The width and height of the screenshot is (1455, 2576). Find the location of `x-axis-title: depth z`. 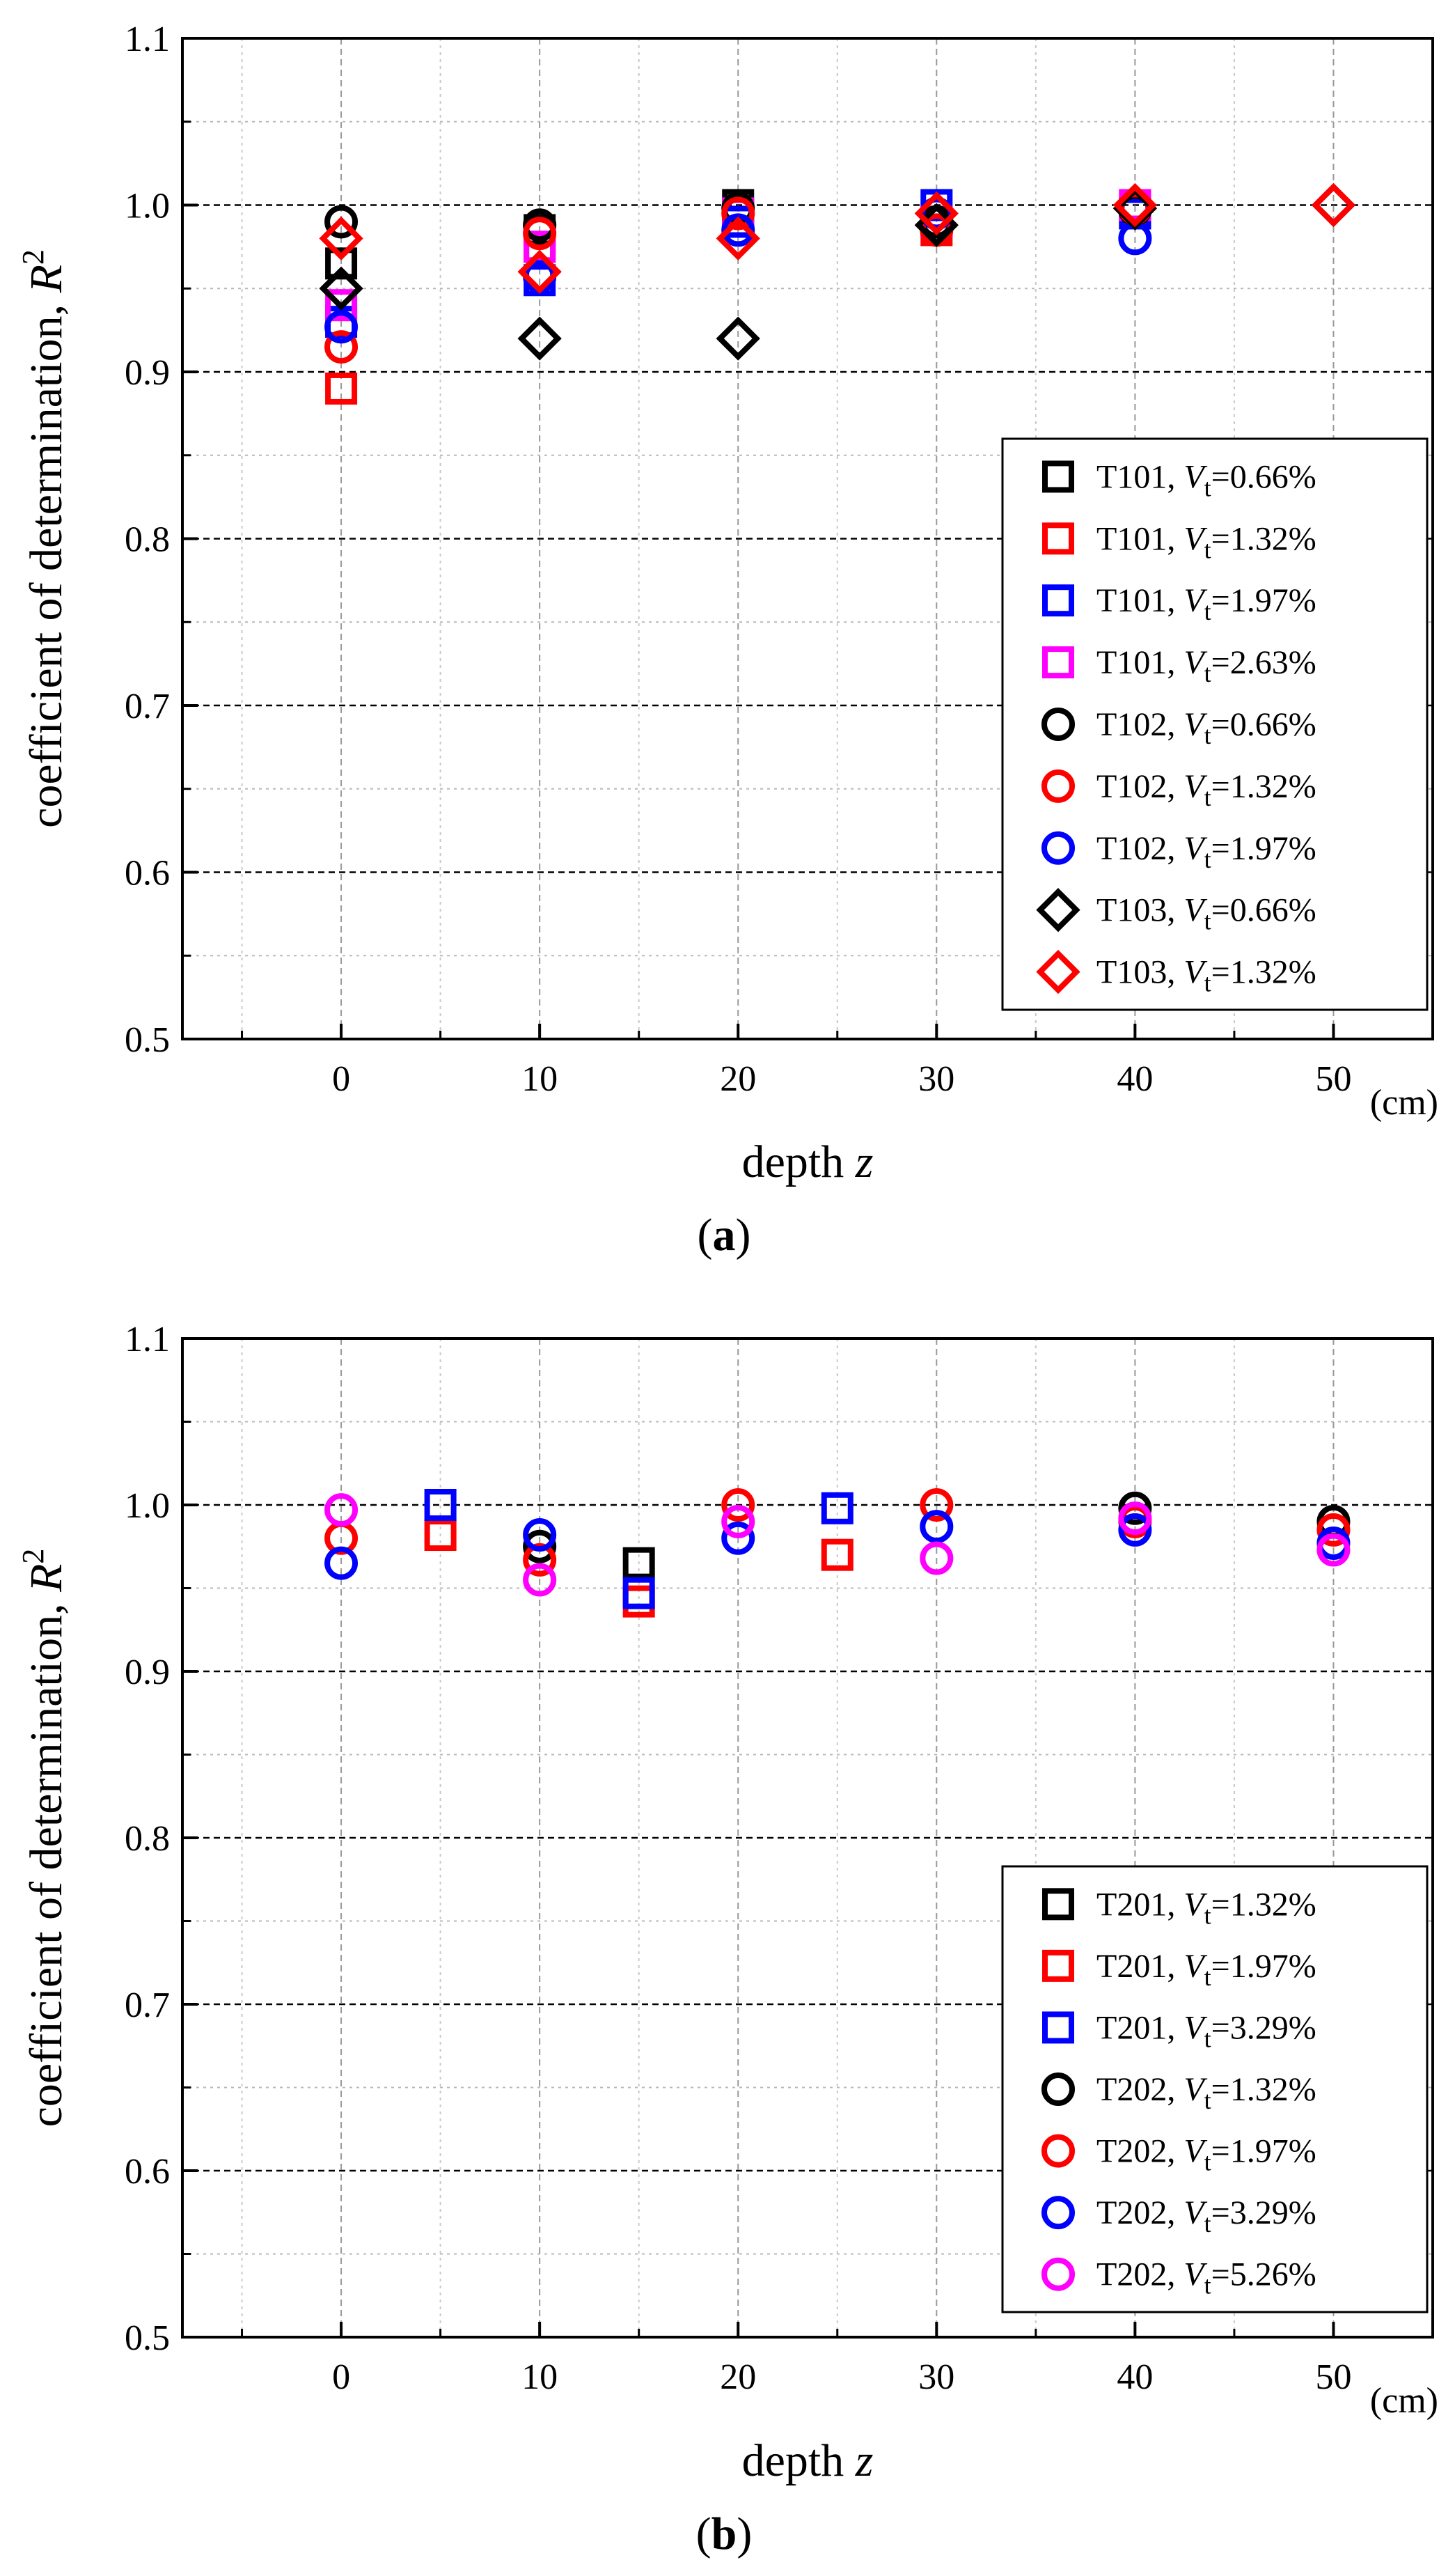

x-axis-title: depth z is located at coordinates (808, 2460).